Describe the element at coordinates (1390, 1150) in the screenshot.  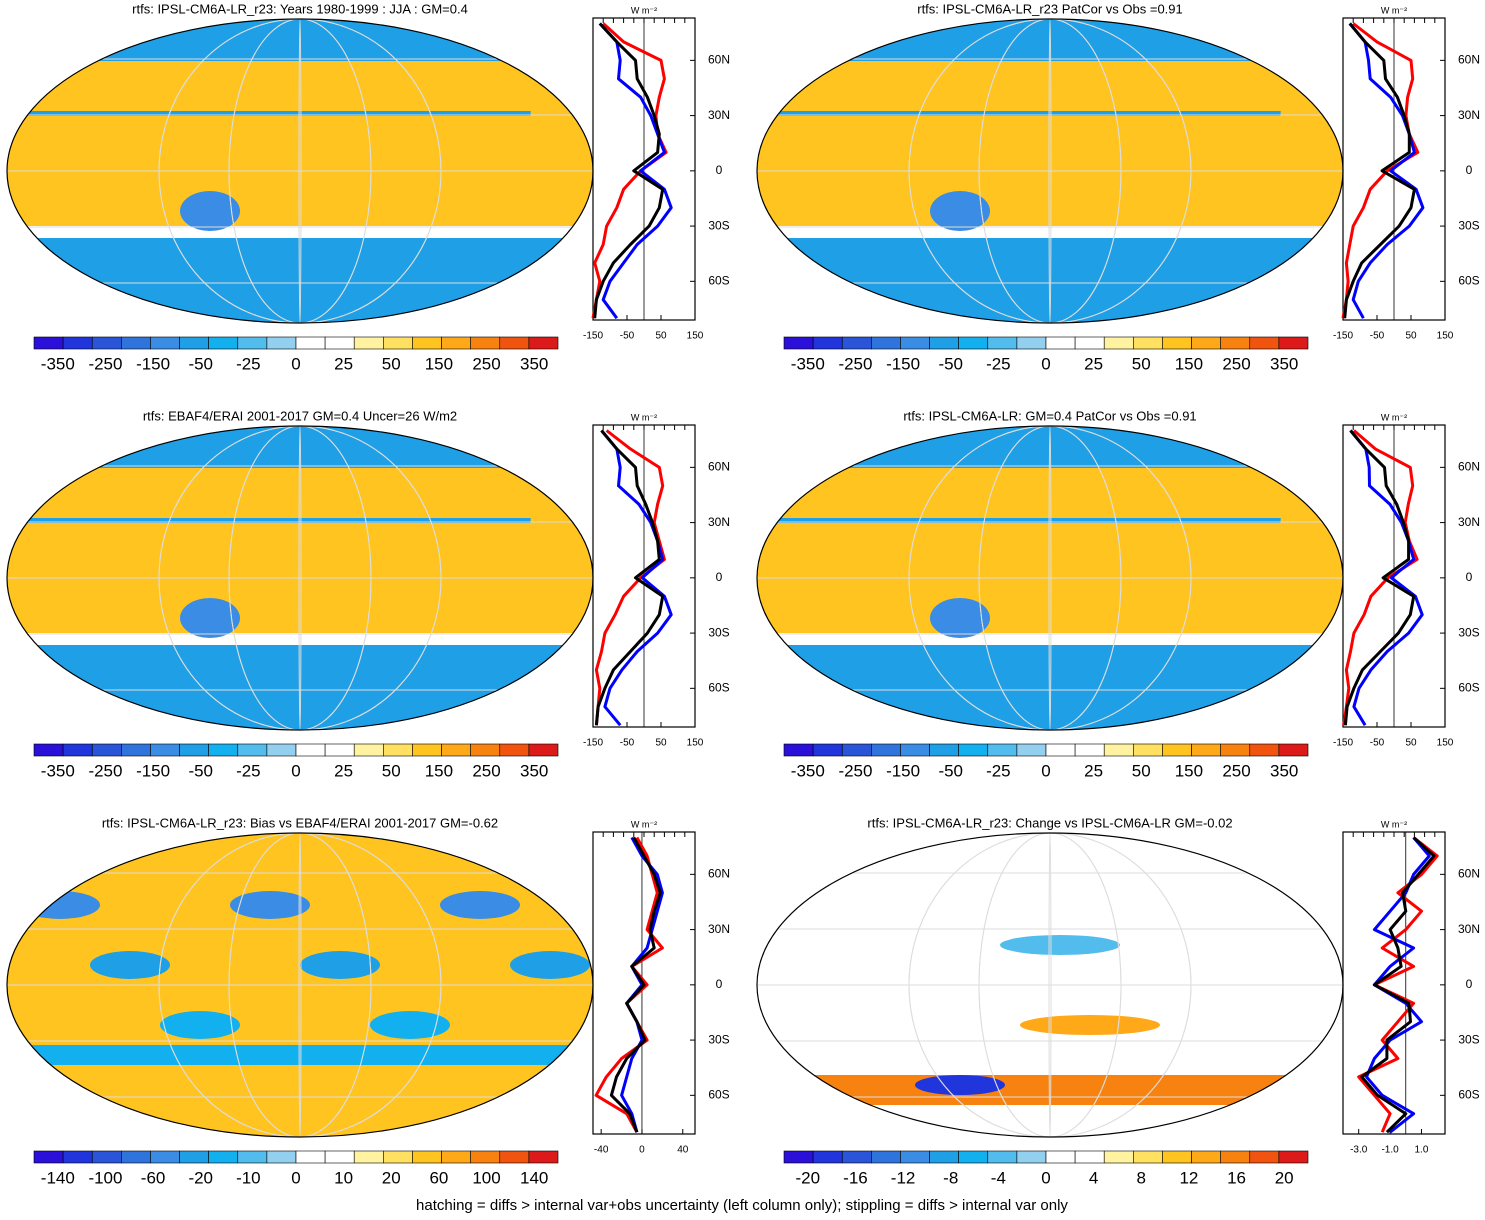
I see `x-tick-label: -1.0` at that location.